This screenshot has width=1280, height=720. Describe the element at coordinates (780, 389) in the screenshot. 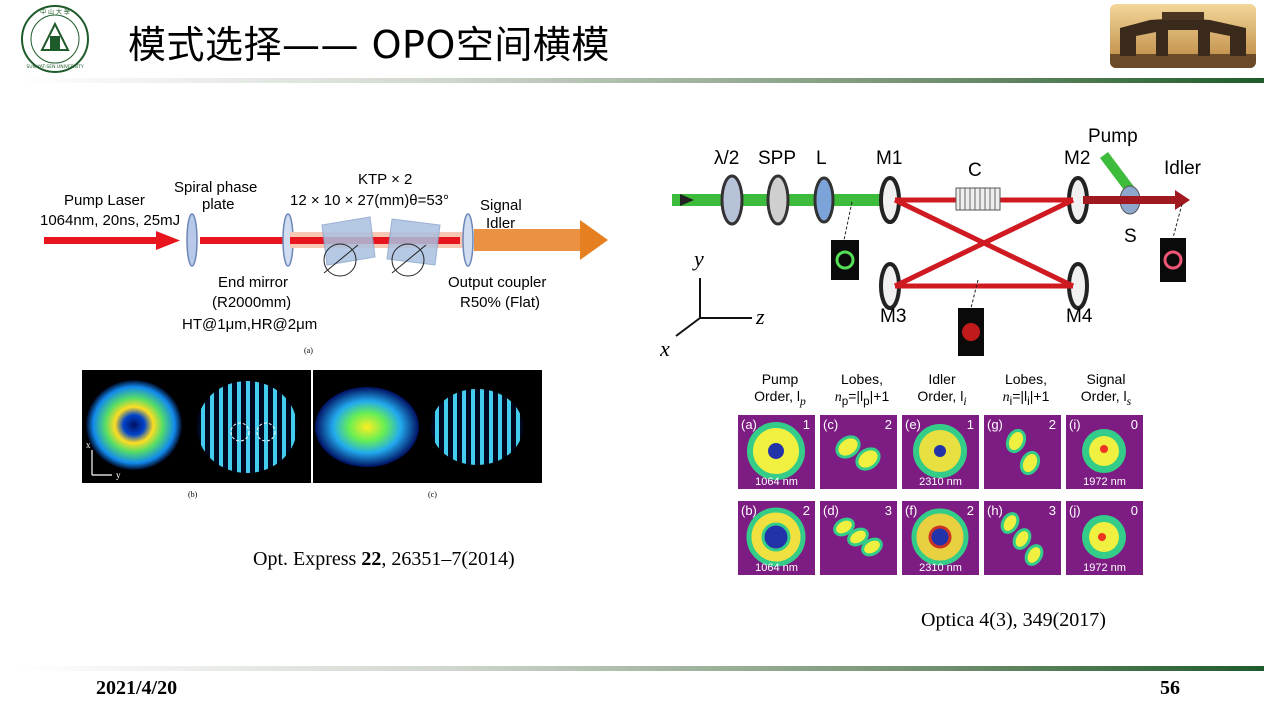

I see `col-header-pump: Pump Order, lp` at that location.